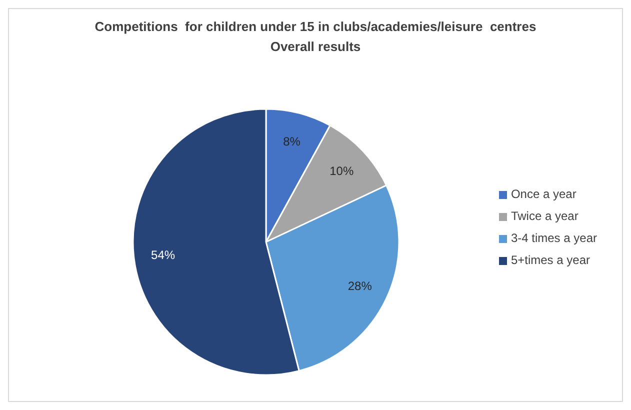  I want to click on legend-label: Twice a year, so click(544, 216).